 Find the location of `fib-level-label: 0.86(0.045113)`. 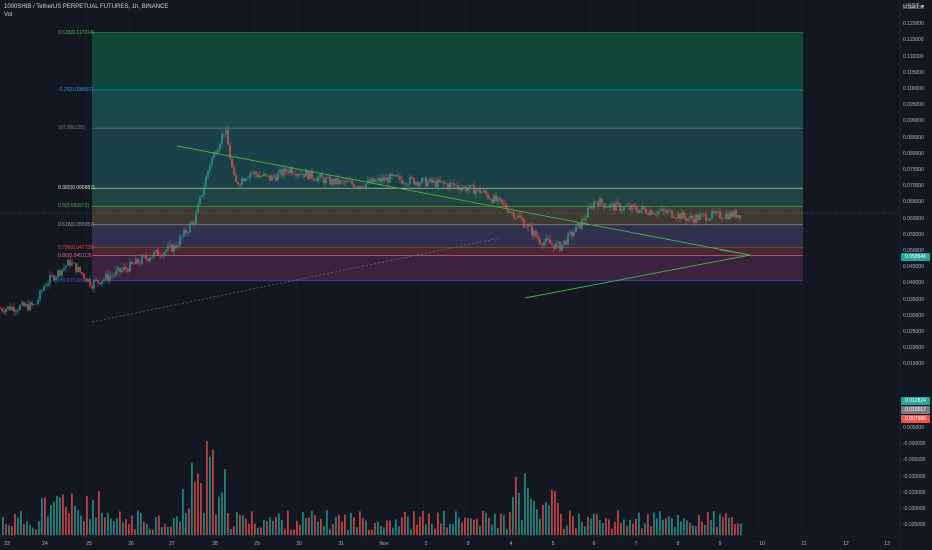

fib-level-label: 0.86(0.045113) is located at coordinates (75, 255).